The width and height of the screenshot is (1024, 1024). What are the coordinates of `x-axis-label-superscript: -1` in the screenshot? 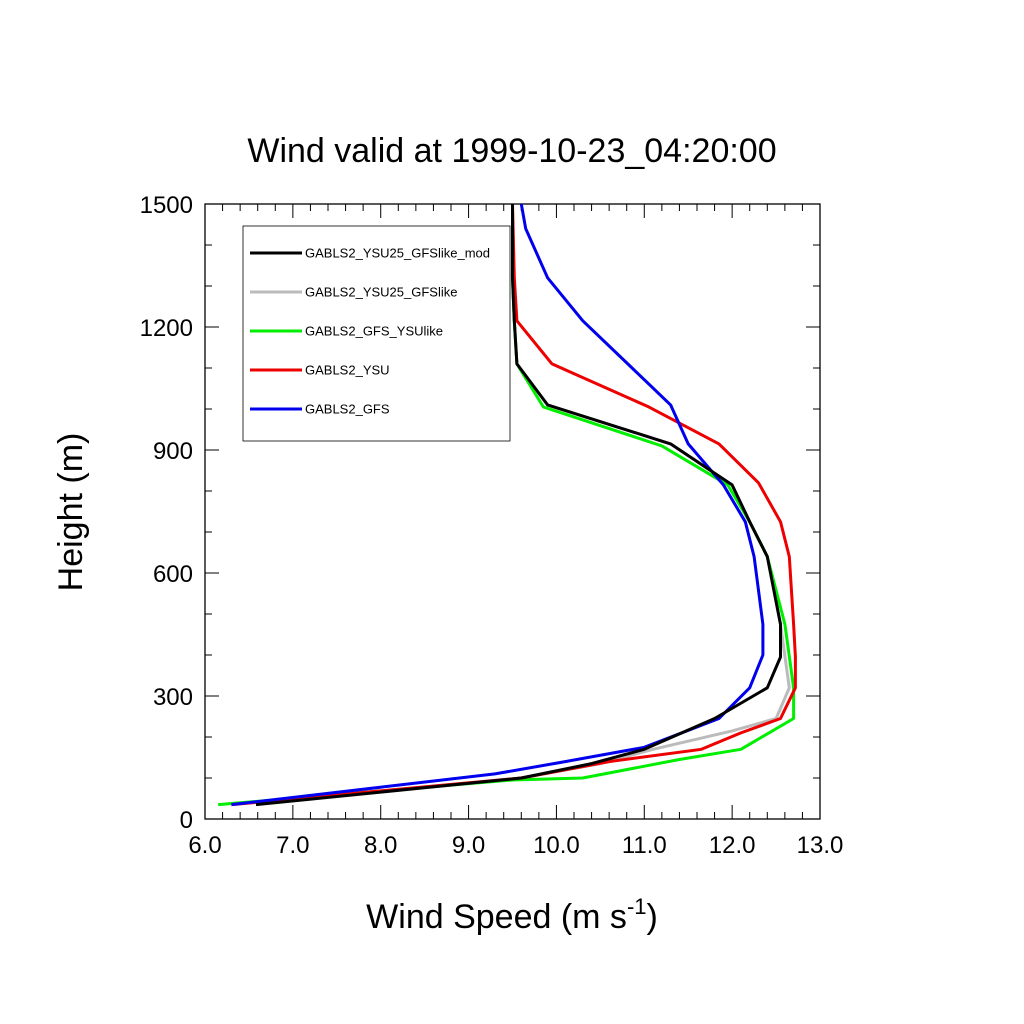 It's located at (637, 906).